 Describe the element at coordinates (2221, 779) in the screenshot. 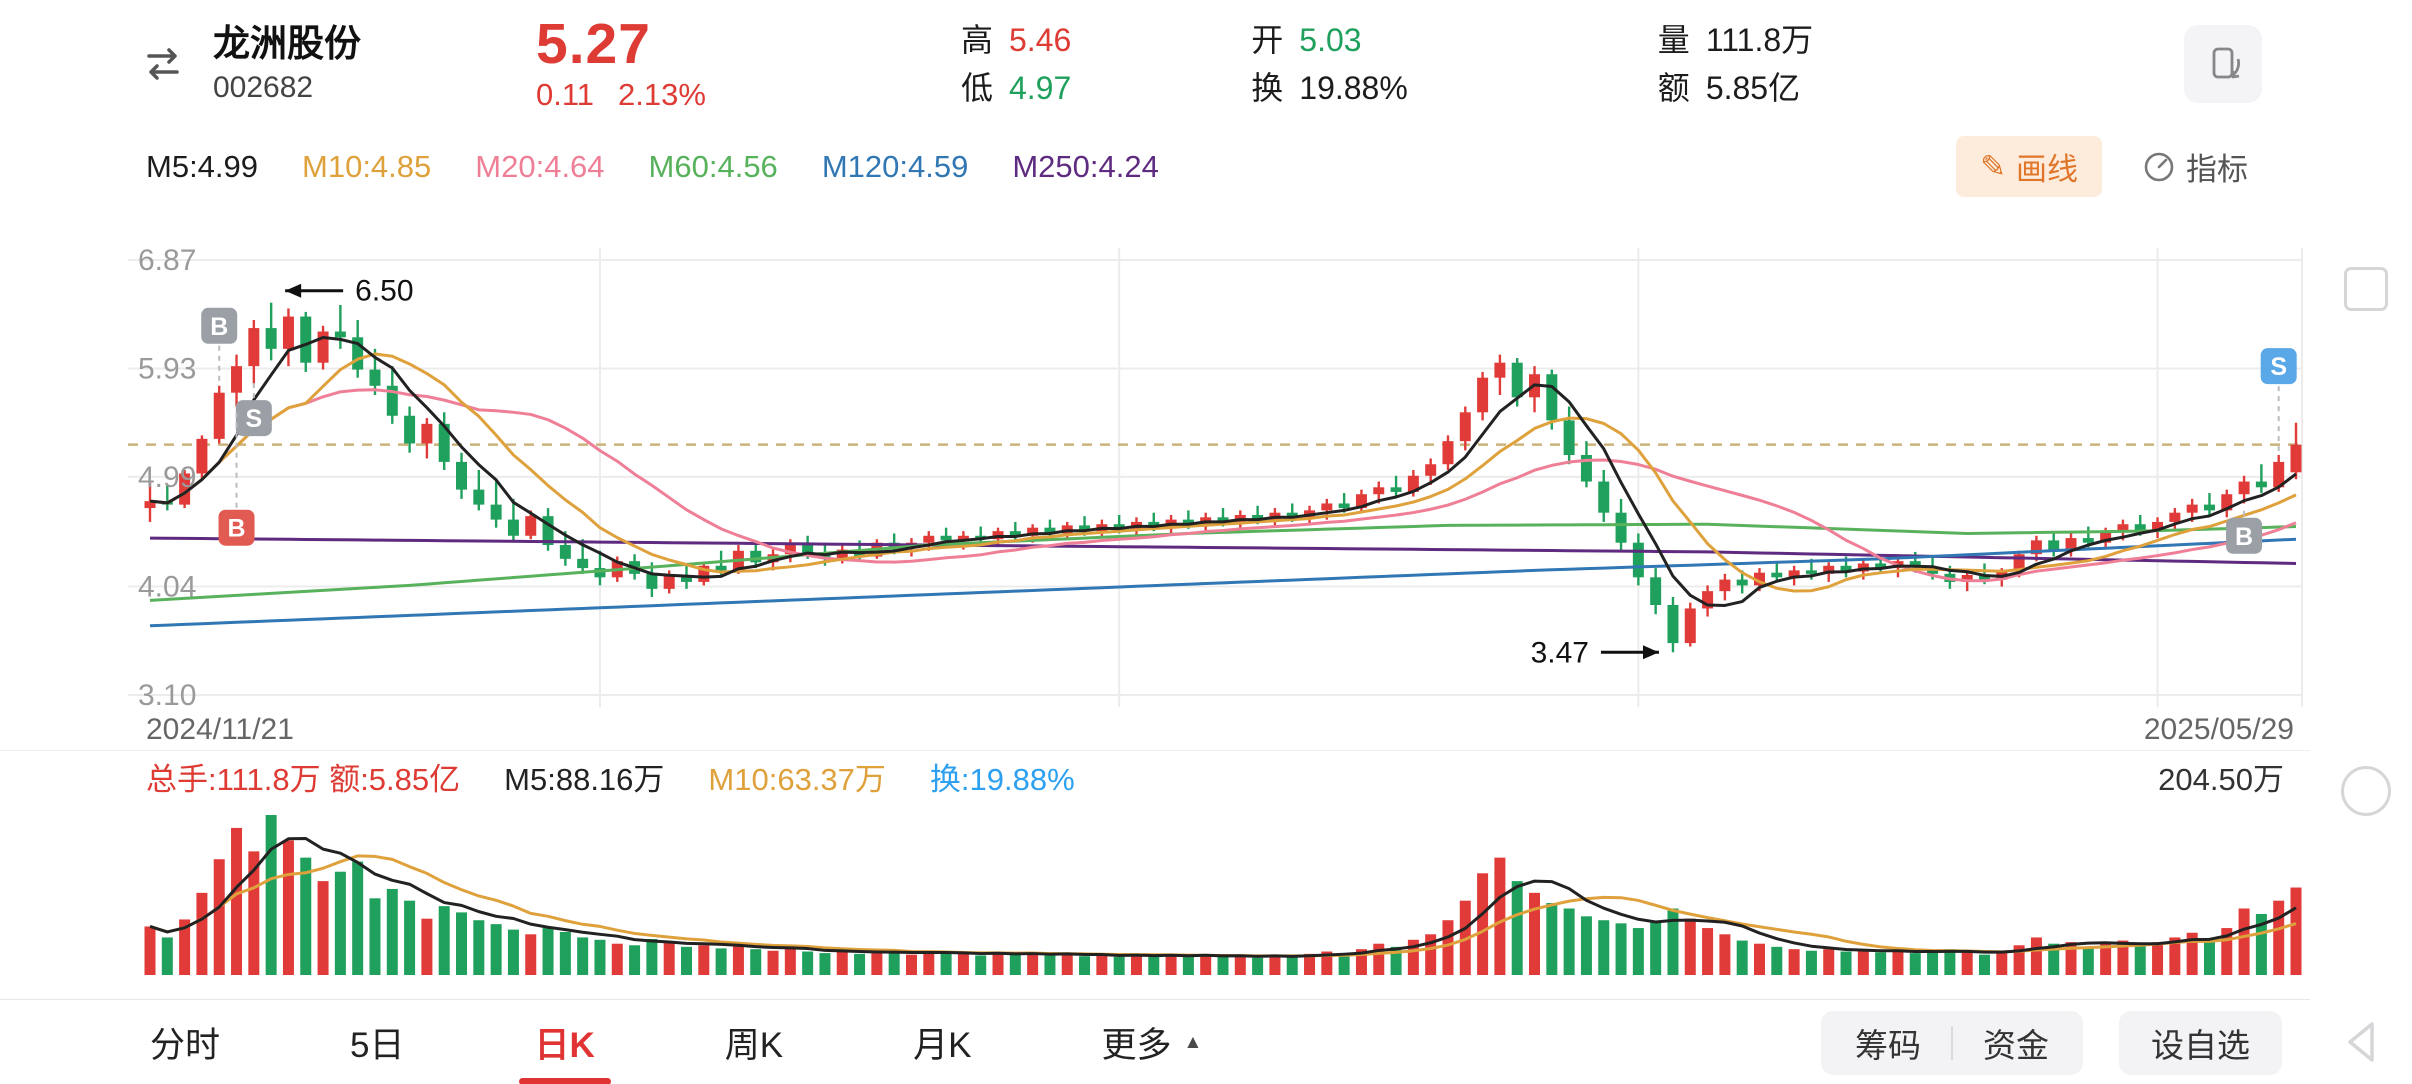

I see `volume-axis-max: 204.50万` at that location.